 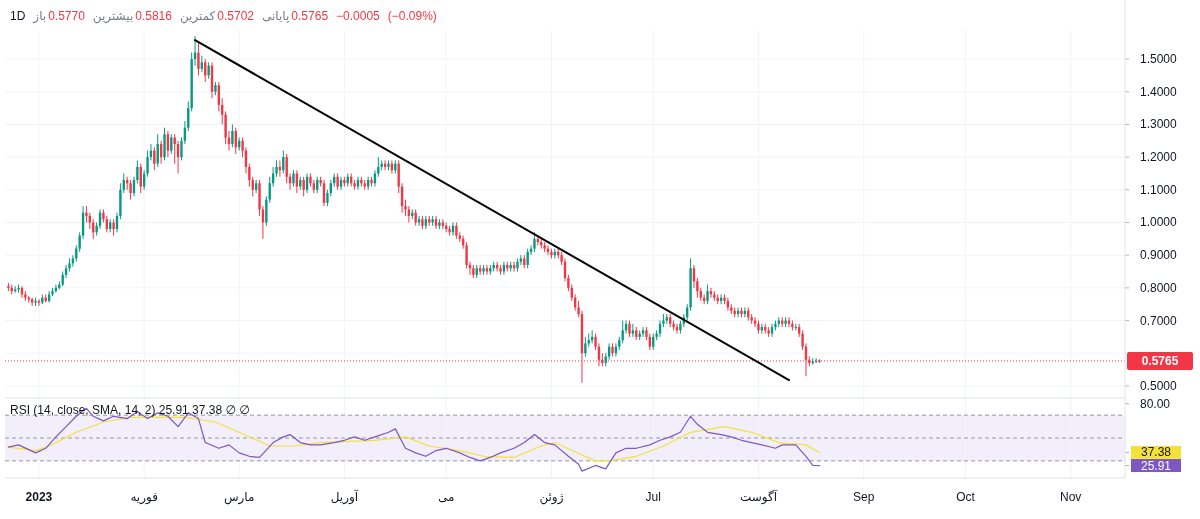 What do you see at coordinates (1071, 497) in the screenshot?
I see `x-tick-label: Nov` at bounding box center [1071, 497].